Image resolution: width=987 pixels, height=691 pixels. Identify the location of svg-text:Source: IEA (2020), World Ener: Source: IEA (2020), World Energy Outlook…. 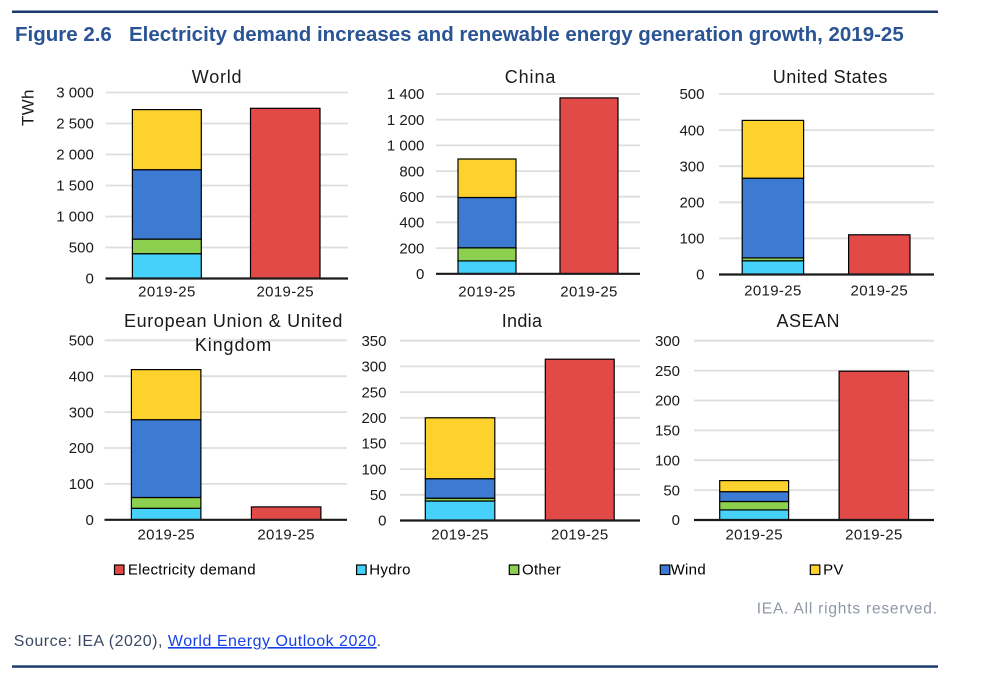
(198, 641).